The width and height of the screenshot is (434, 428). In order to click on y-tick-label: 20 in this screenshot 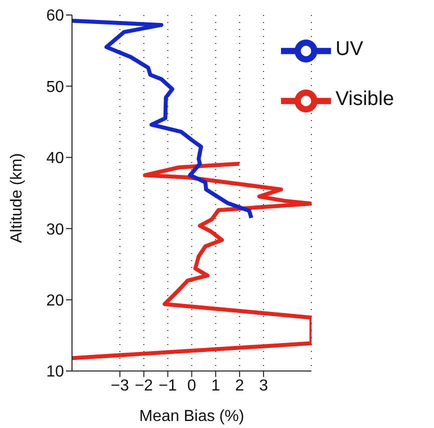, I will do `click(55, 301)`.